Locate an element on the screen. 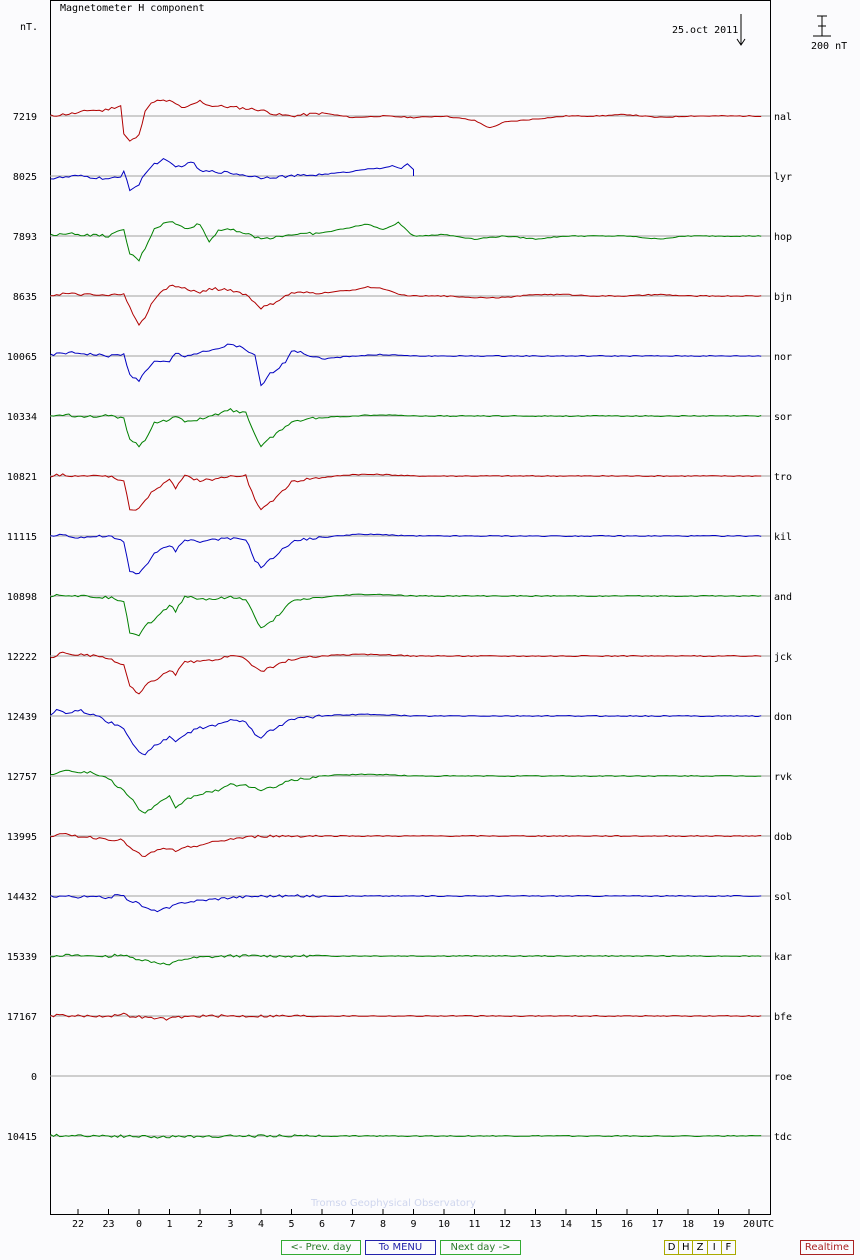 This screenshot has width=860, height=1260. station-label-nor: nor is located at coordinates (783, 357).